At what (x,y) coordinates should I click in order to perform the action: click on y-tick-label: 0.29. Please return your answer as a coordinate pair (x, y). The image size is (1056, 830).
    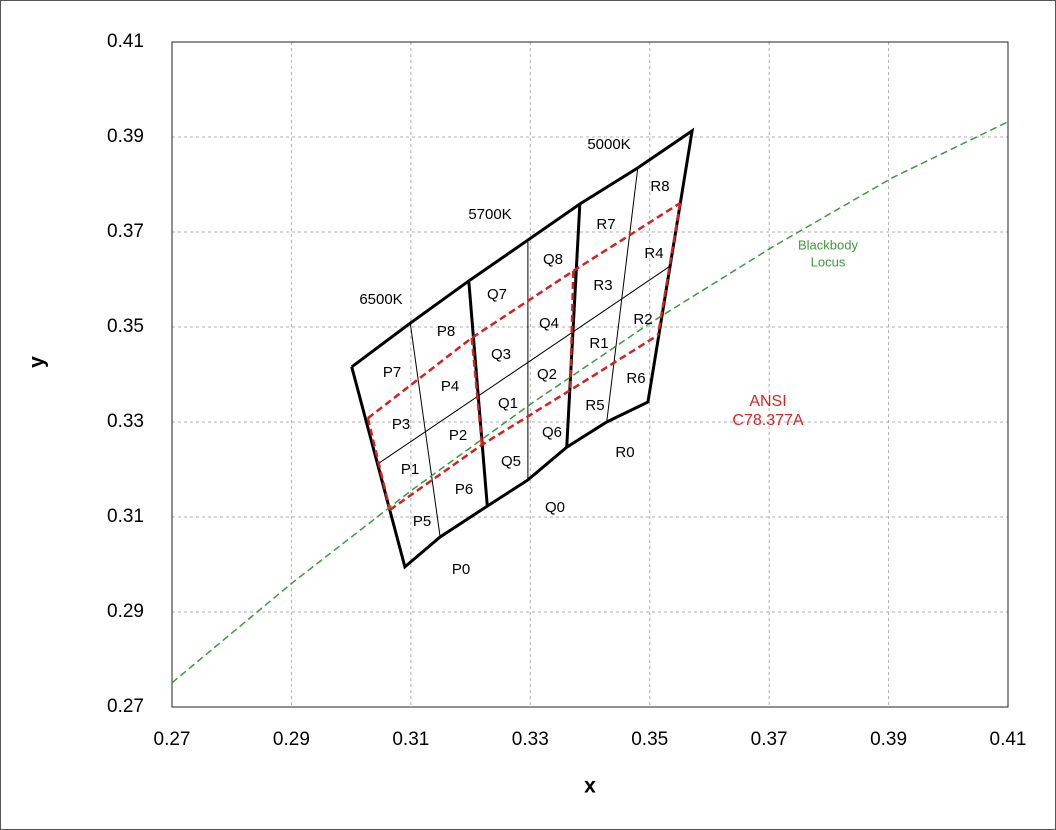
    Looking at the image, I should click on (125, 611).